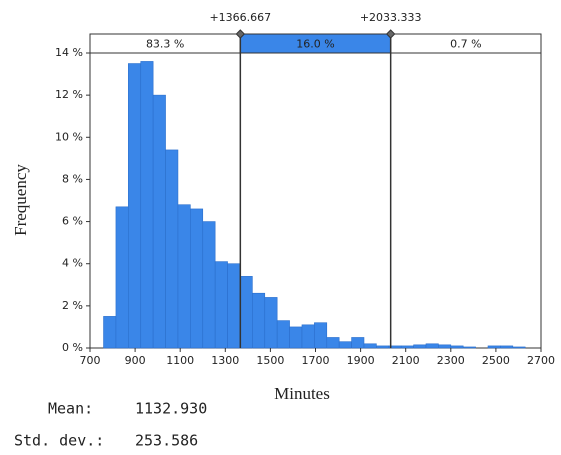 The height and width of the screenshot is (455, 561). I want to click on y-tick-label: 14 %, so click(69, 52).